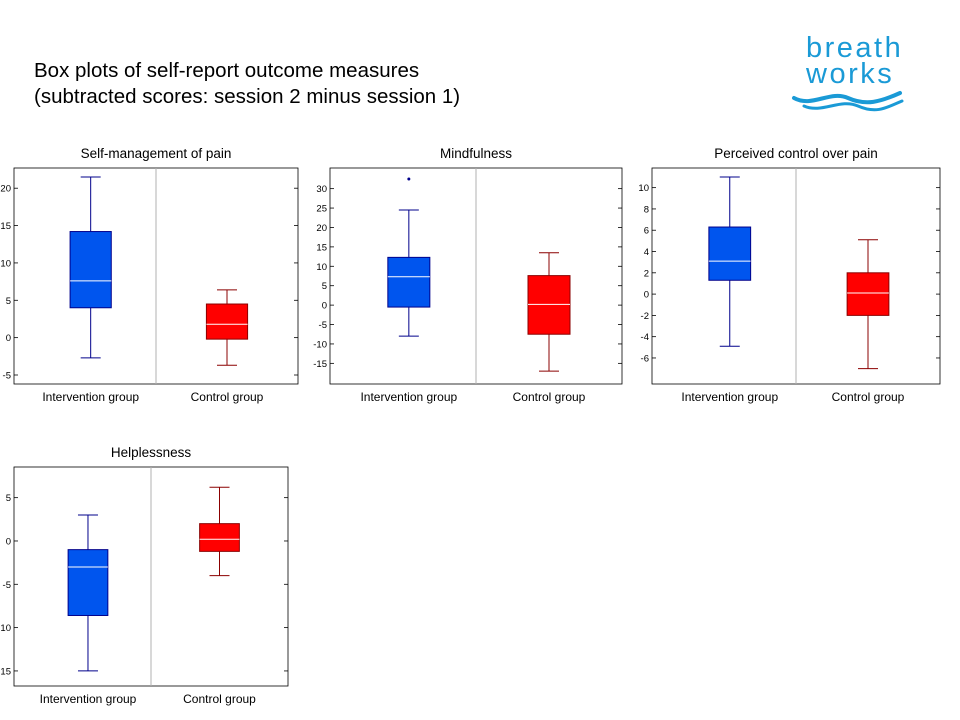 Image resolution: width=960 pixels, height=720 pixels. What do you see at coordinates (156, 153) in the screenshot?
I see `chart-title: Self-management of pain` at bounding box center [156, 153].